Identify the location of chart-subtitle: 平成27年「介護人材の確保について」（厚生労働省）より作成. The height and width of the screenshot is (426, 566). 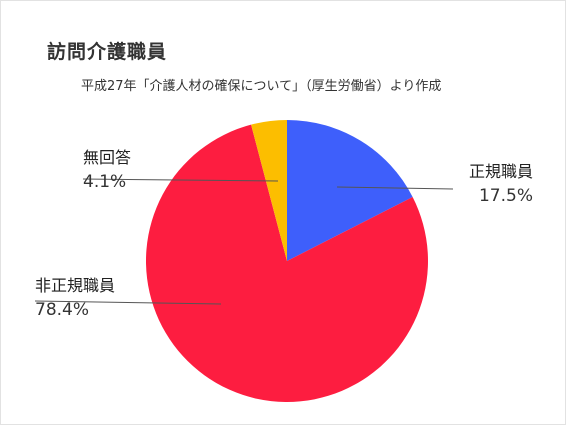
(261, 86).